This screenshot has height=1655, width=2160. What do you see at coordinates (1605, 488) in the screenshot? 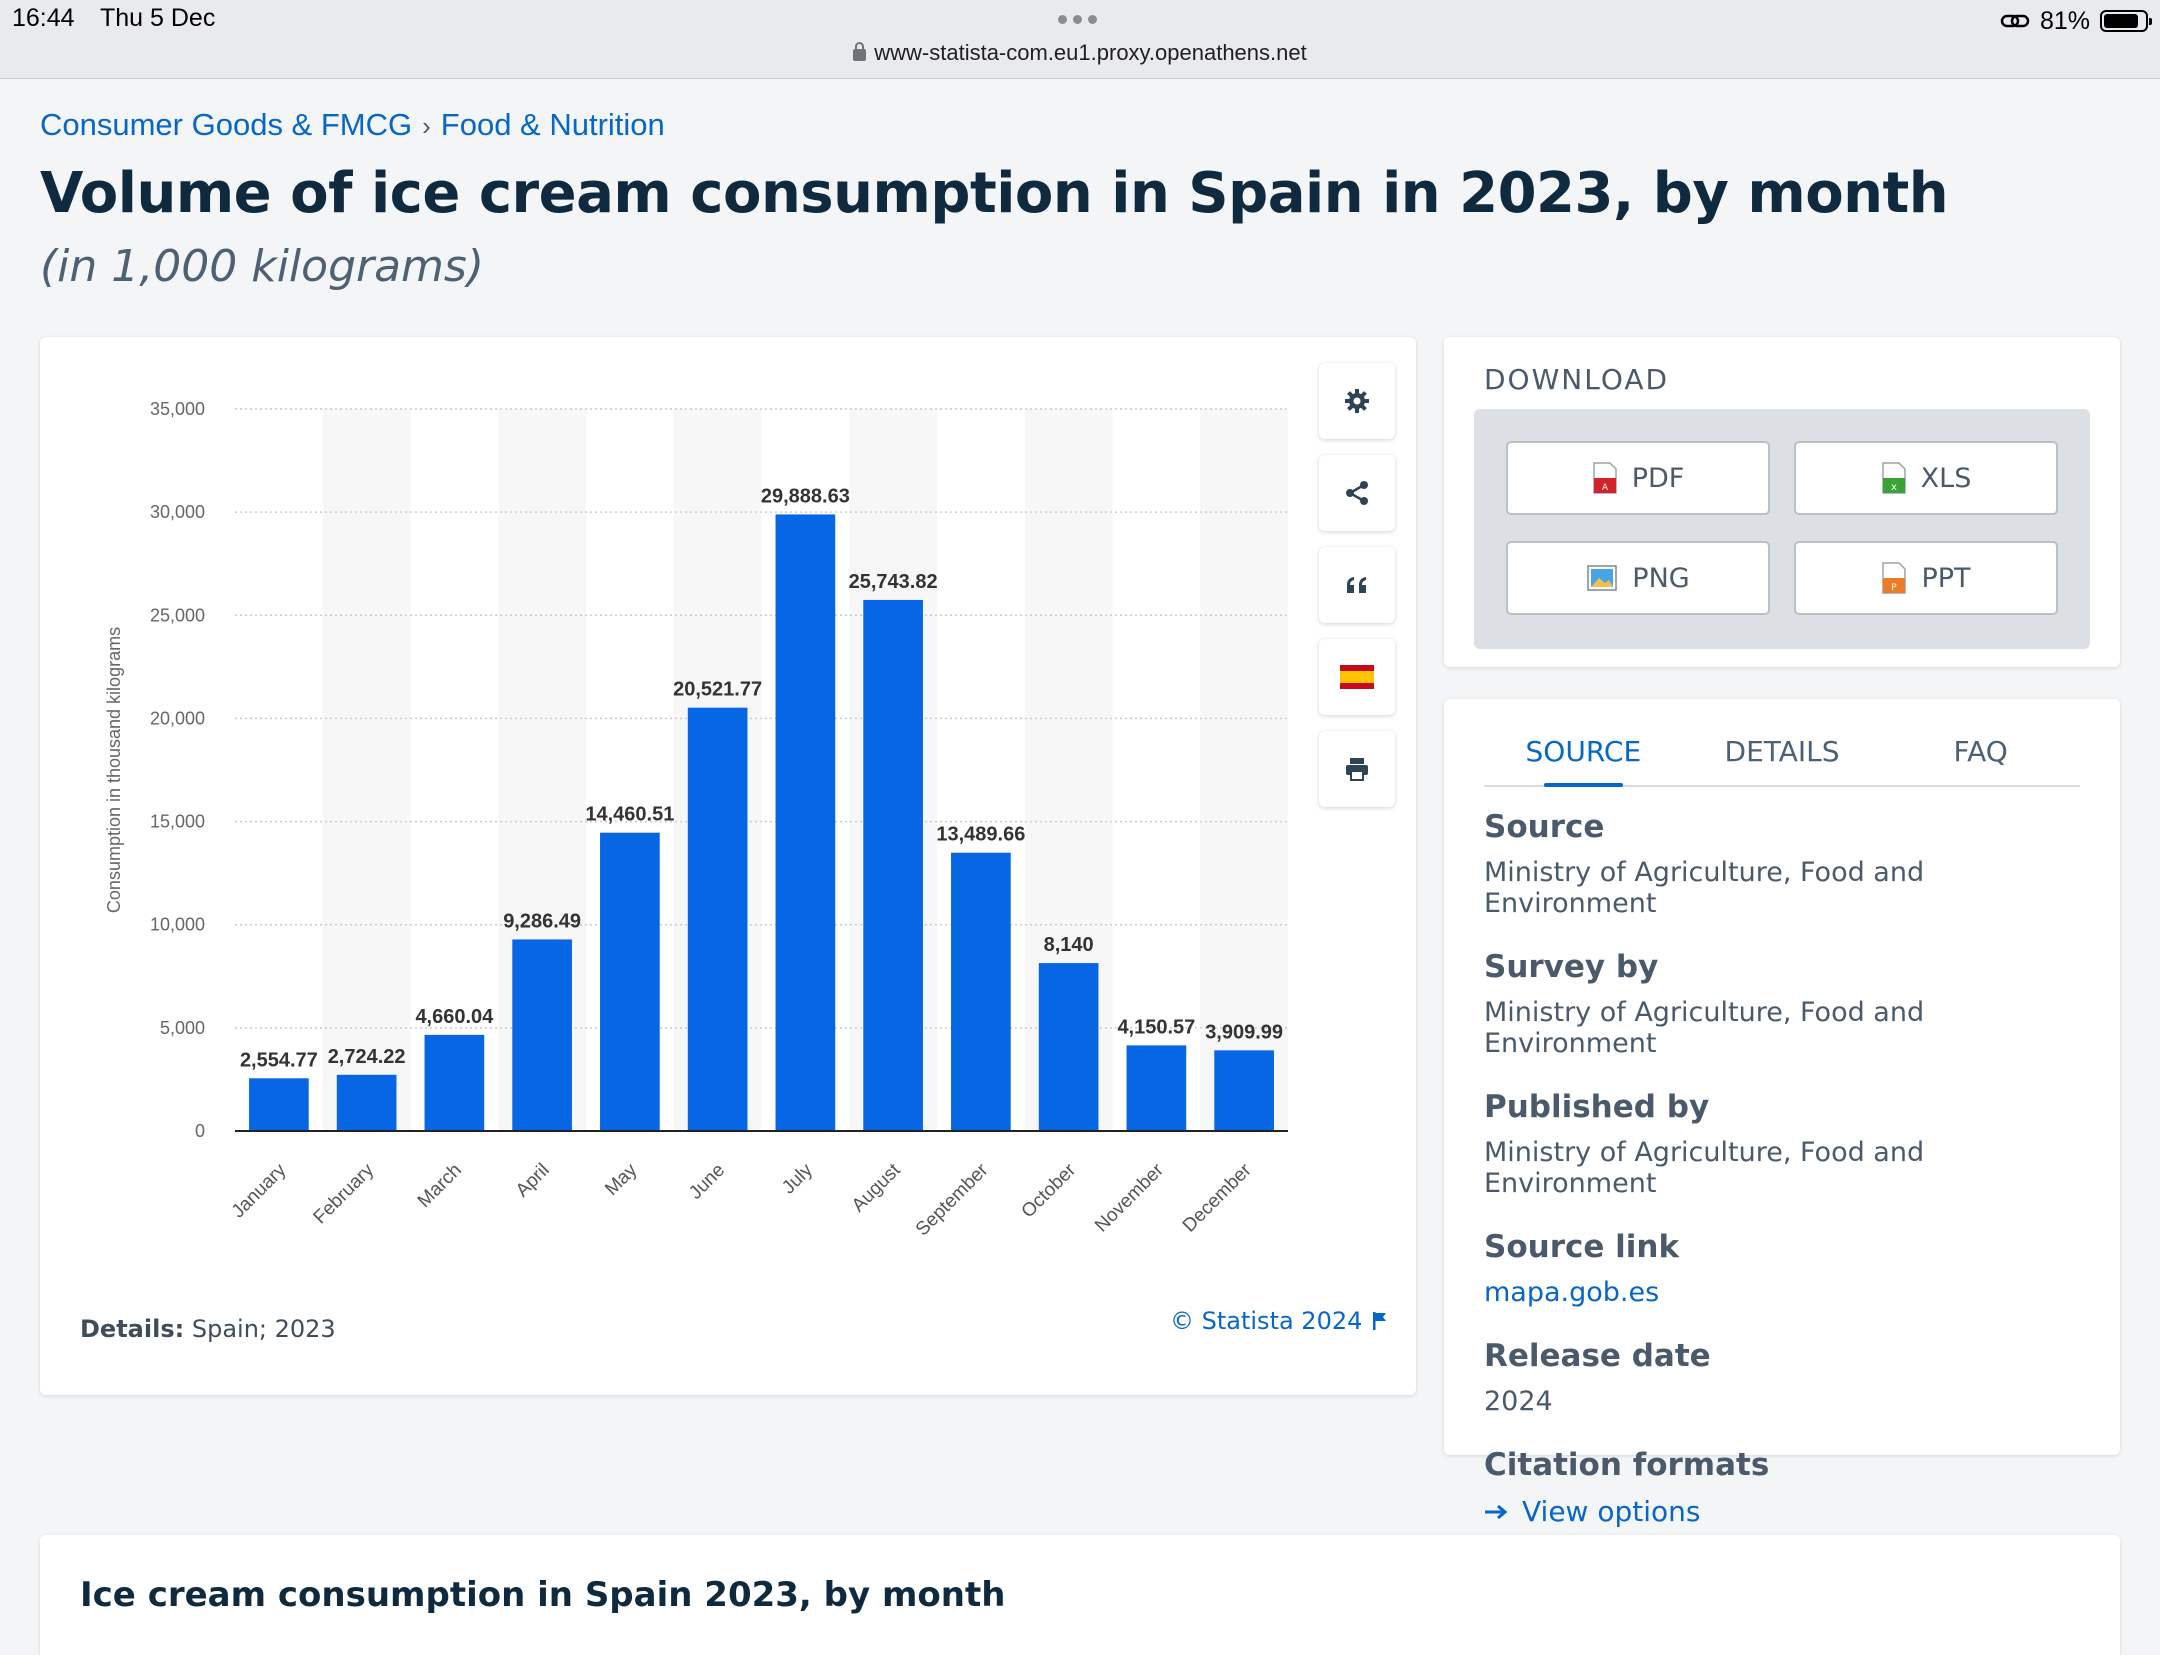
I see `svg-text: A` at bounding box center [1605, 488].